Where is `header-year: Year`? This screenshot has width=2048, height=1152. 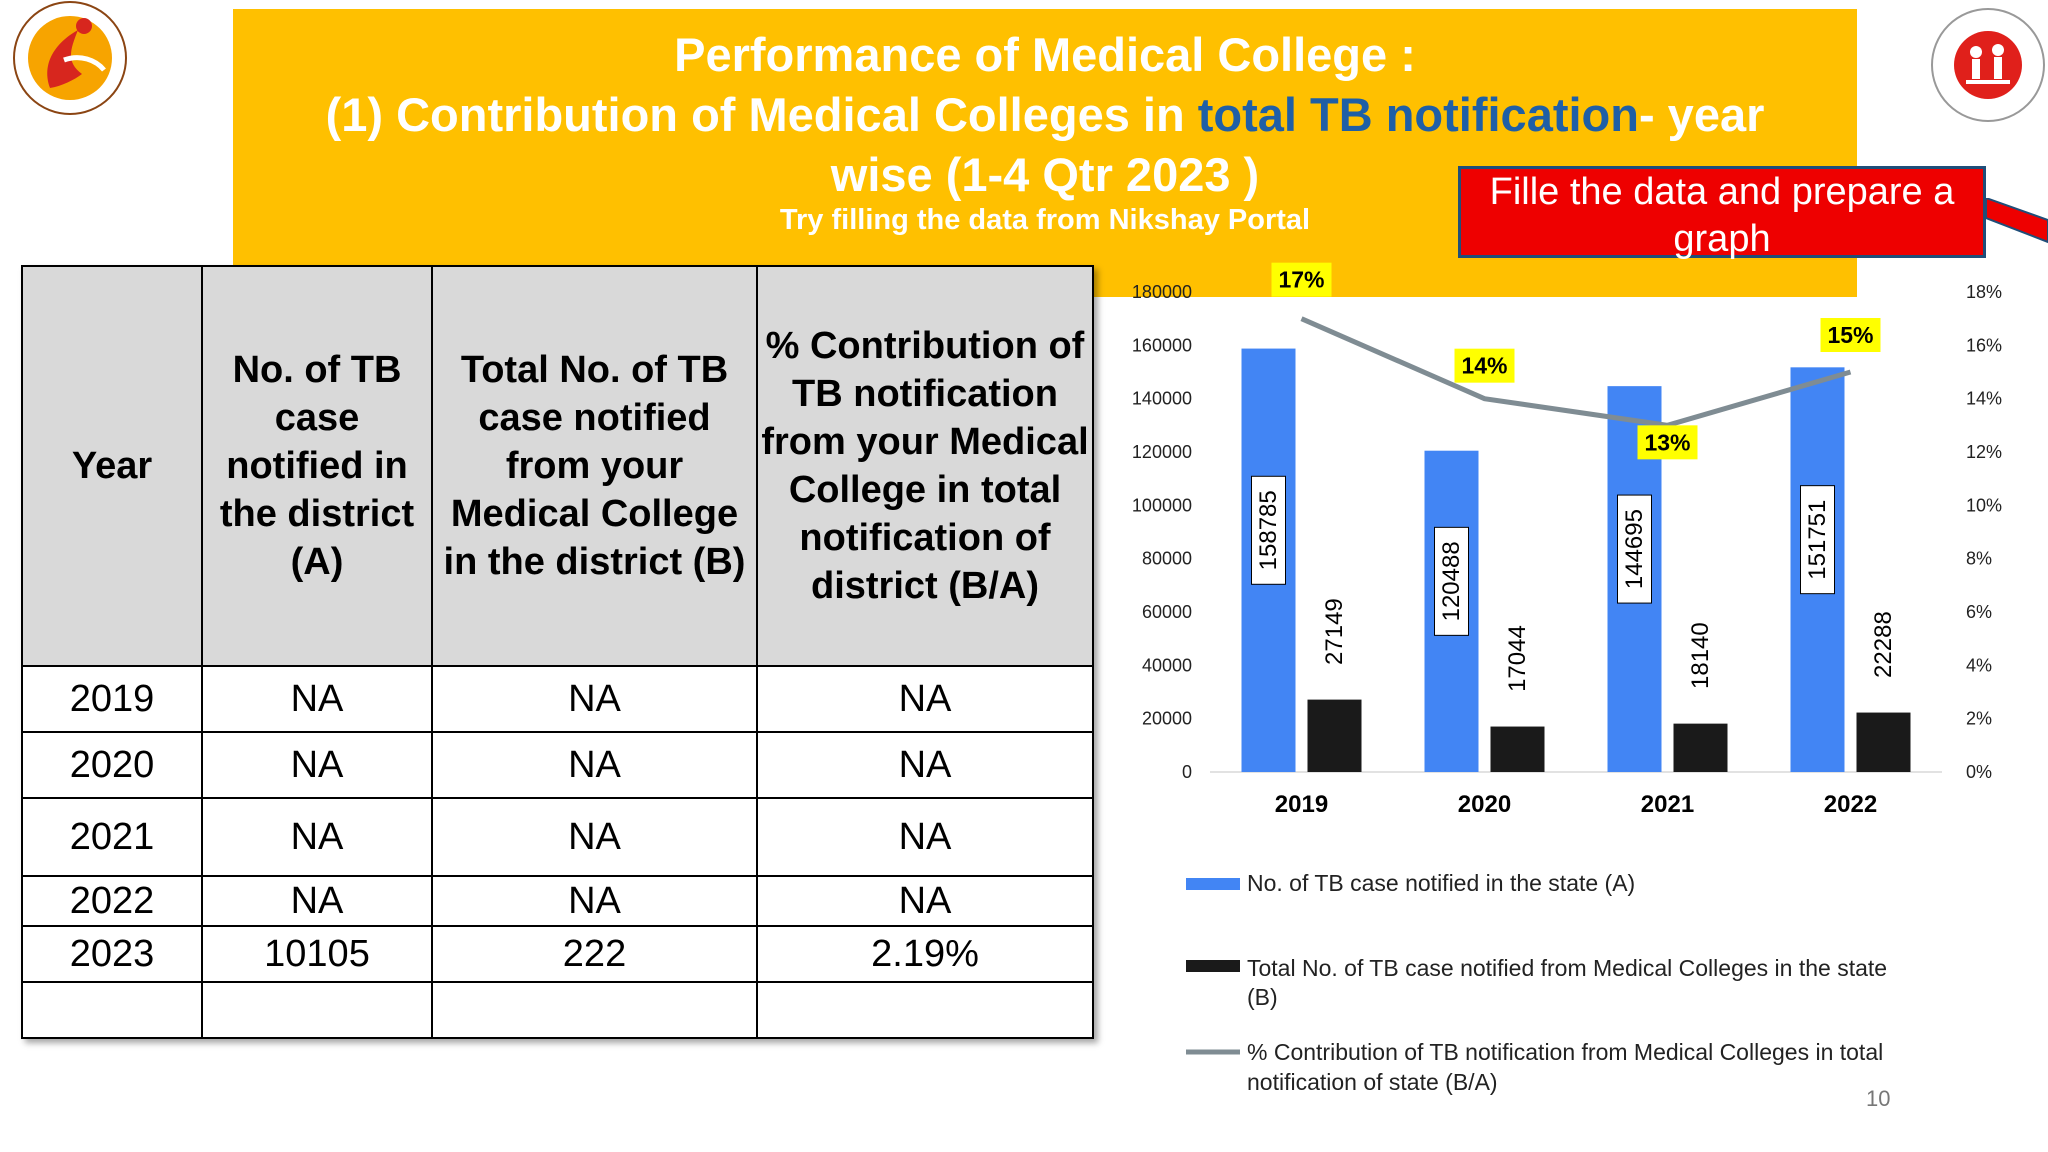
header-year: Year is located at coordinates (112, 466).